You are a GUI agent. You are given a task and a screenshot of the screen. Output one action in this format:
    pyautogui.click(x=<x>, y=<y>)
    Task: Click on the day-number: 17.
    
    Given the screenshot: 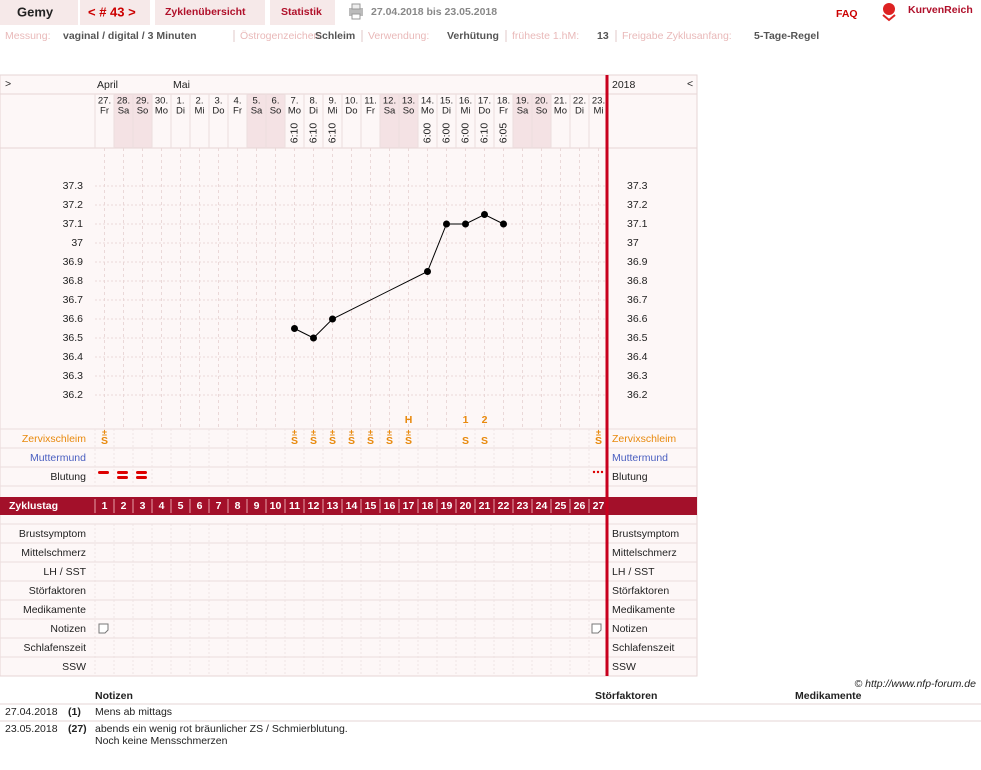 What is the action you would take?
    pyautogui.click(x=484, y=101)
    